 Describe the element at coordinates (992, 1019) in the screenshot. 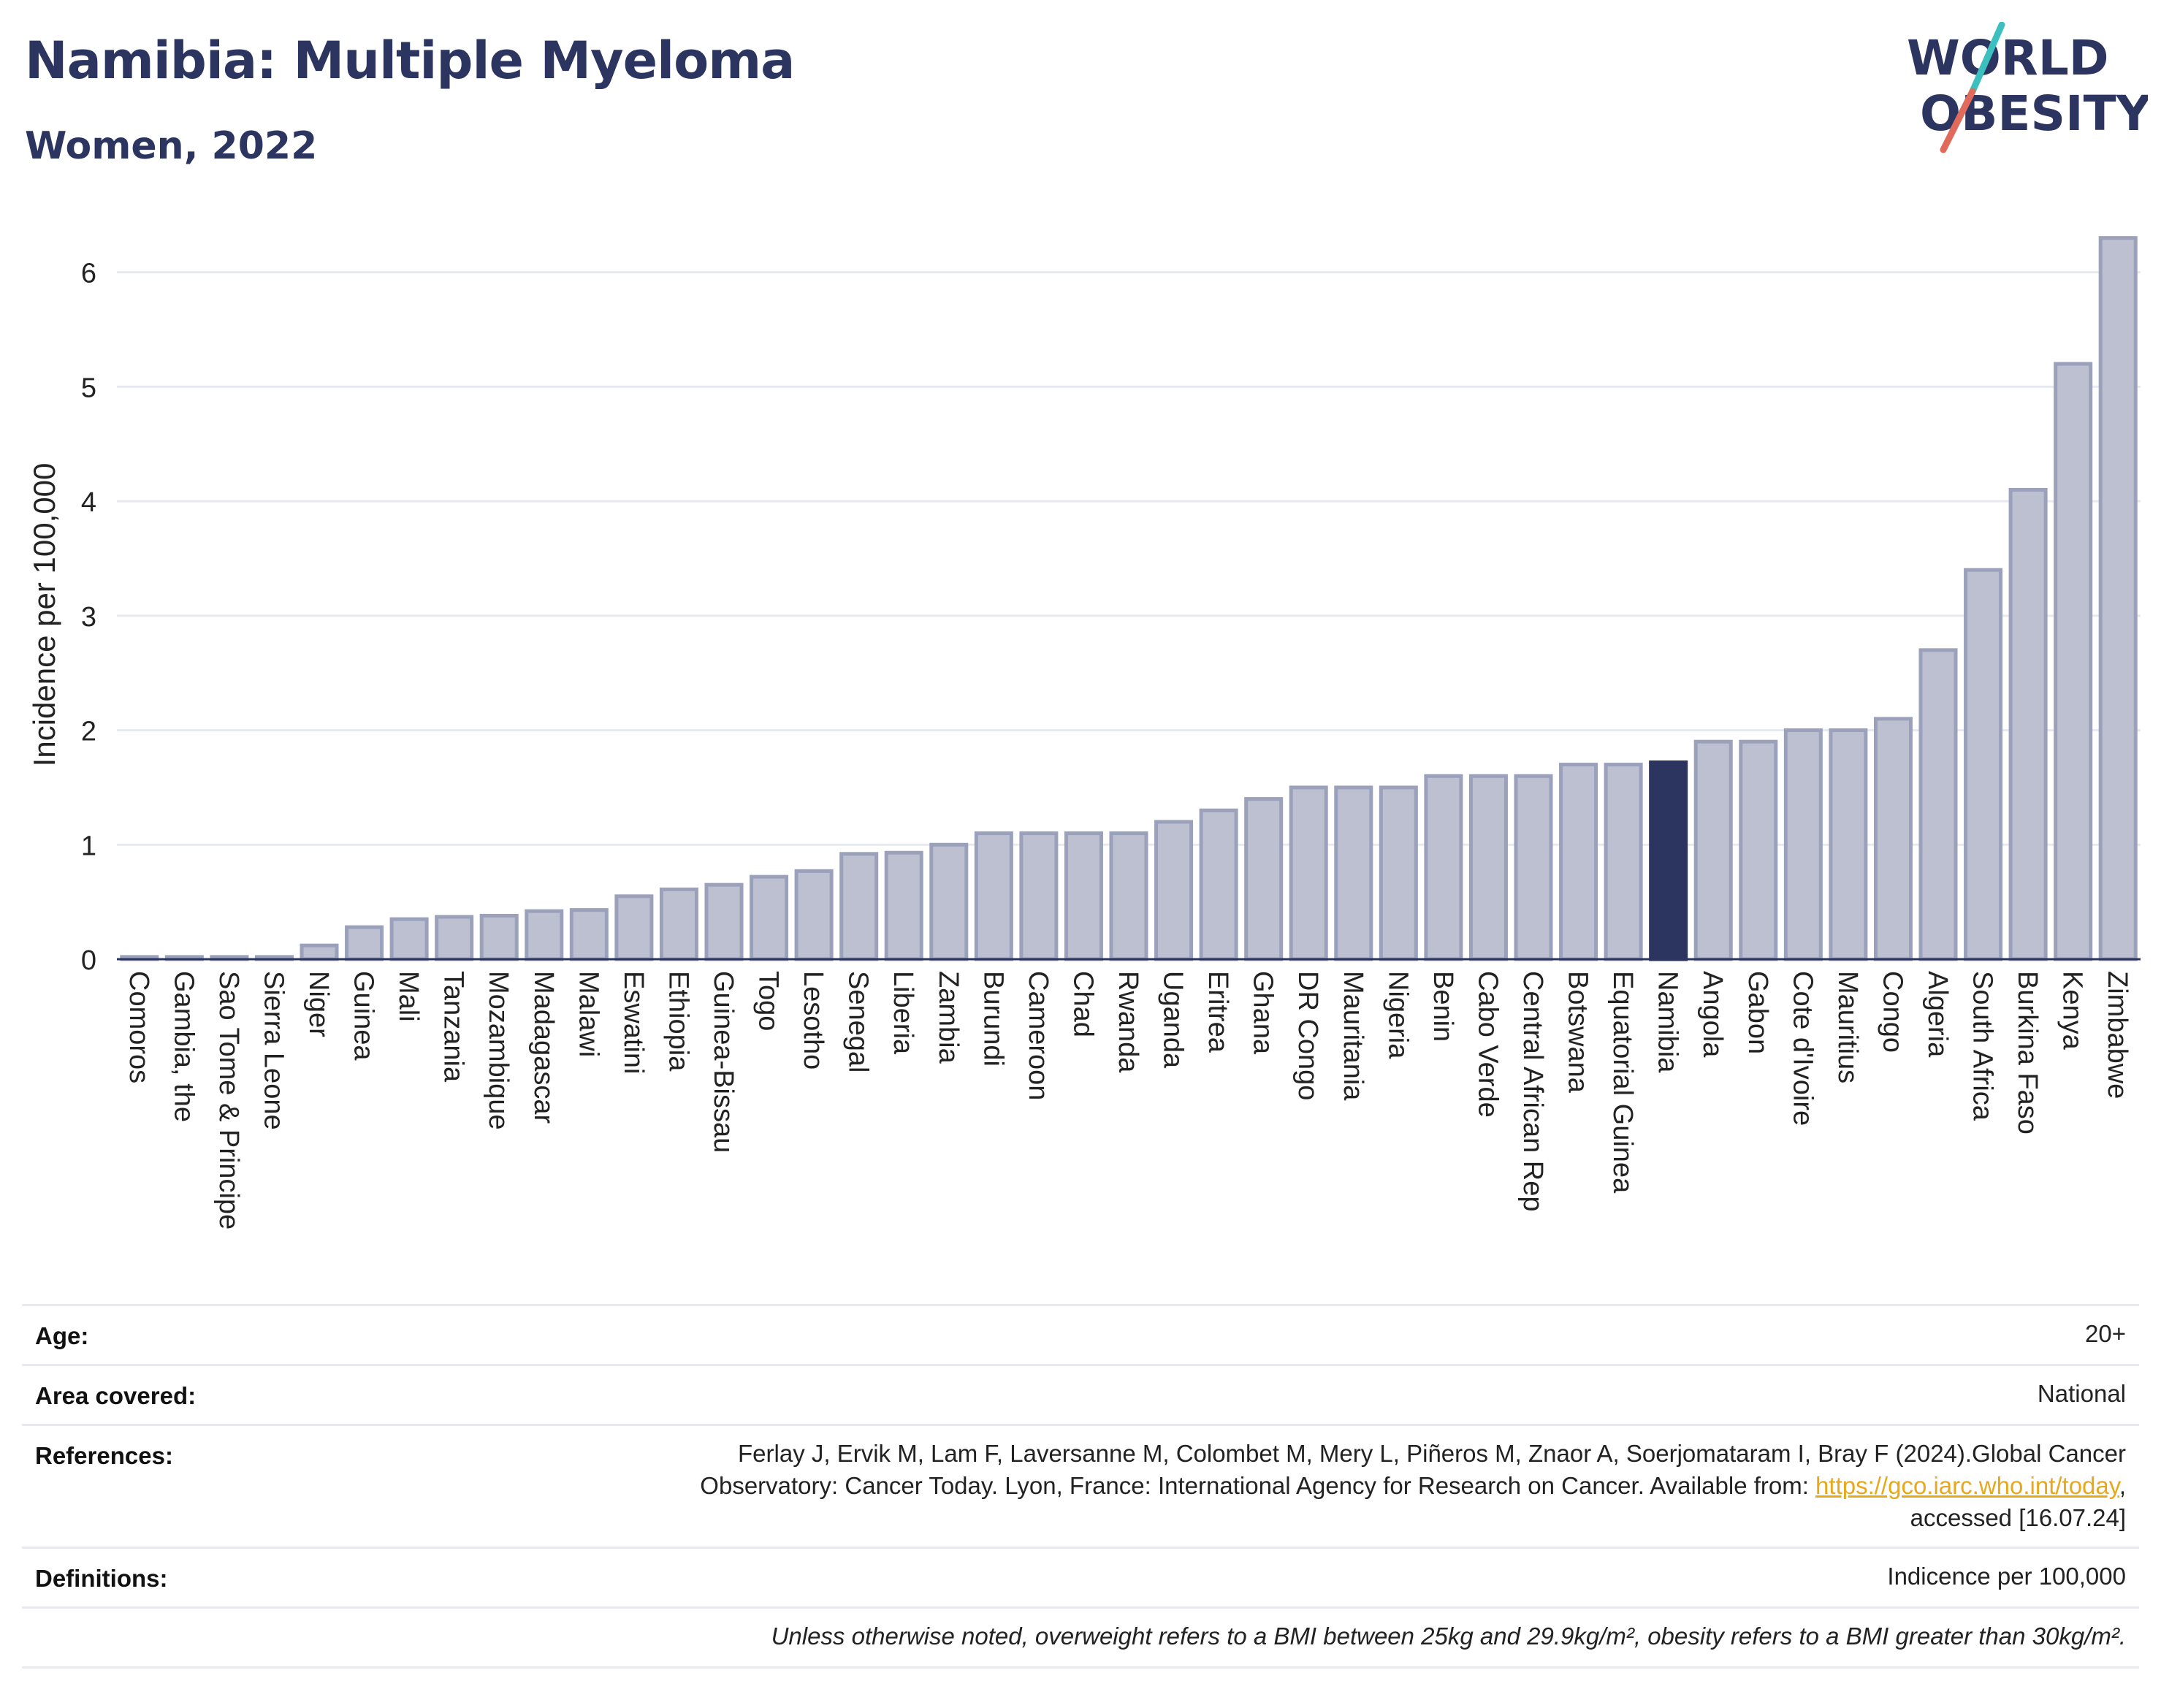

I see `x-tick-label: Burundi` at that location.